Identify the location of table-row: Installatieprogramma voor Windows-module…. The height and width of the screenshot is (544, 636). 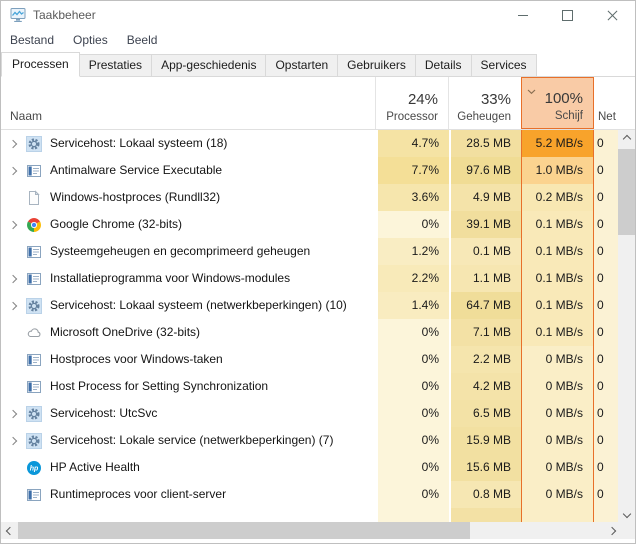
(318, 278).